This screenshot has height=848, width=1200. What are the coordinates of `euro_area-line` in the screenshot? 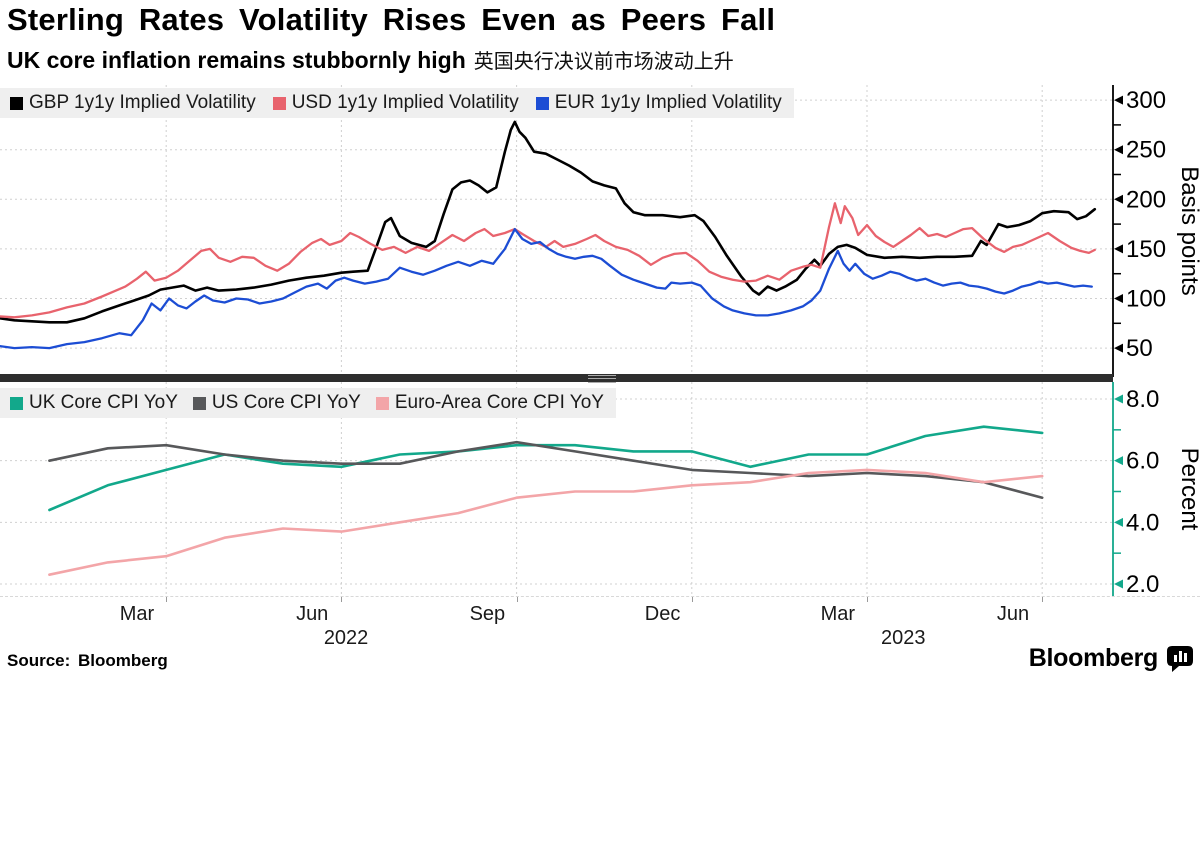 It's located at (546, 522).